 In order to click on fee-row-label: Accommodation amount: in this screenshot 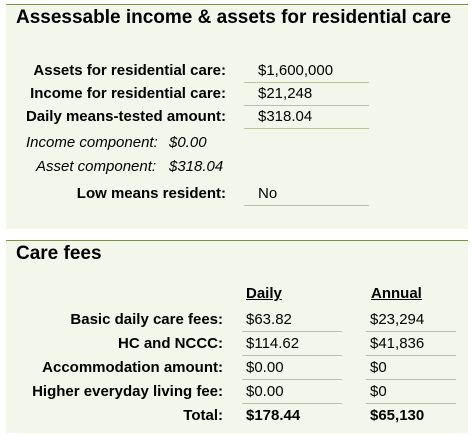, I will do `click(132, 367)`.